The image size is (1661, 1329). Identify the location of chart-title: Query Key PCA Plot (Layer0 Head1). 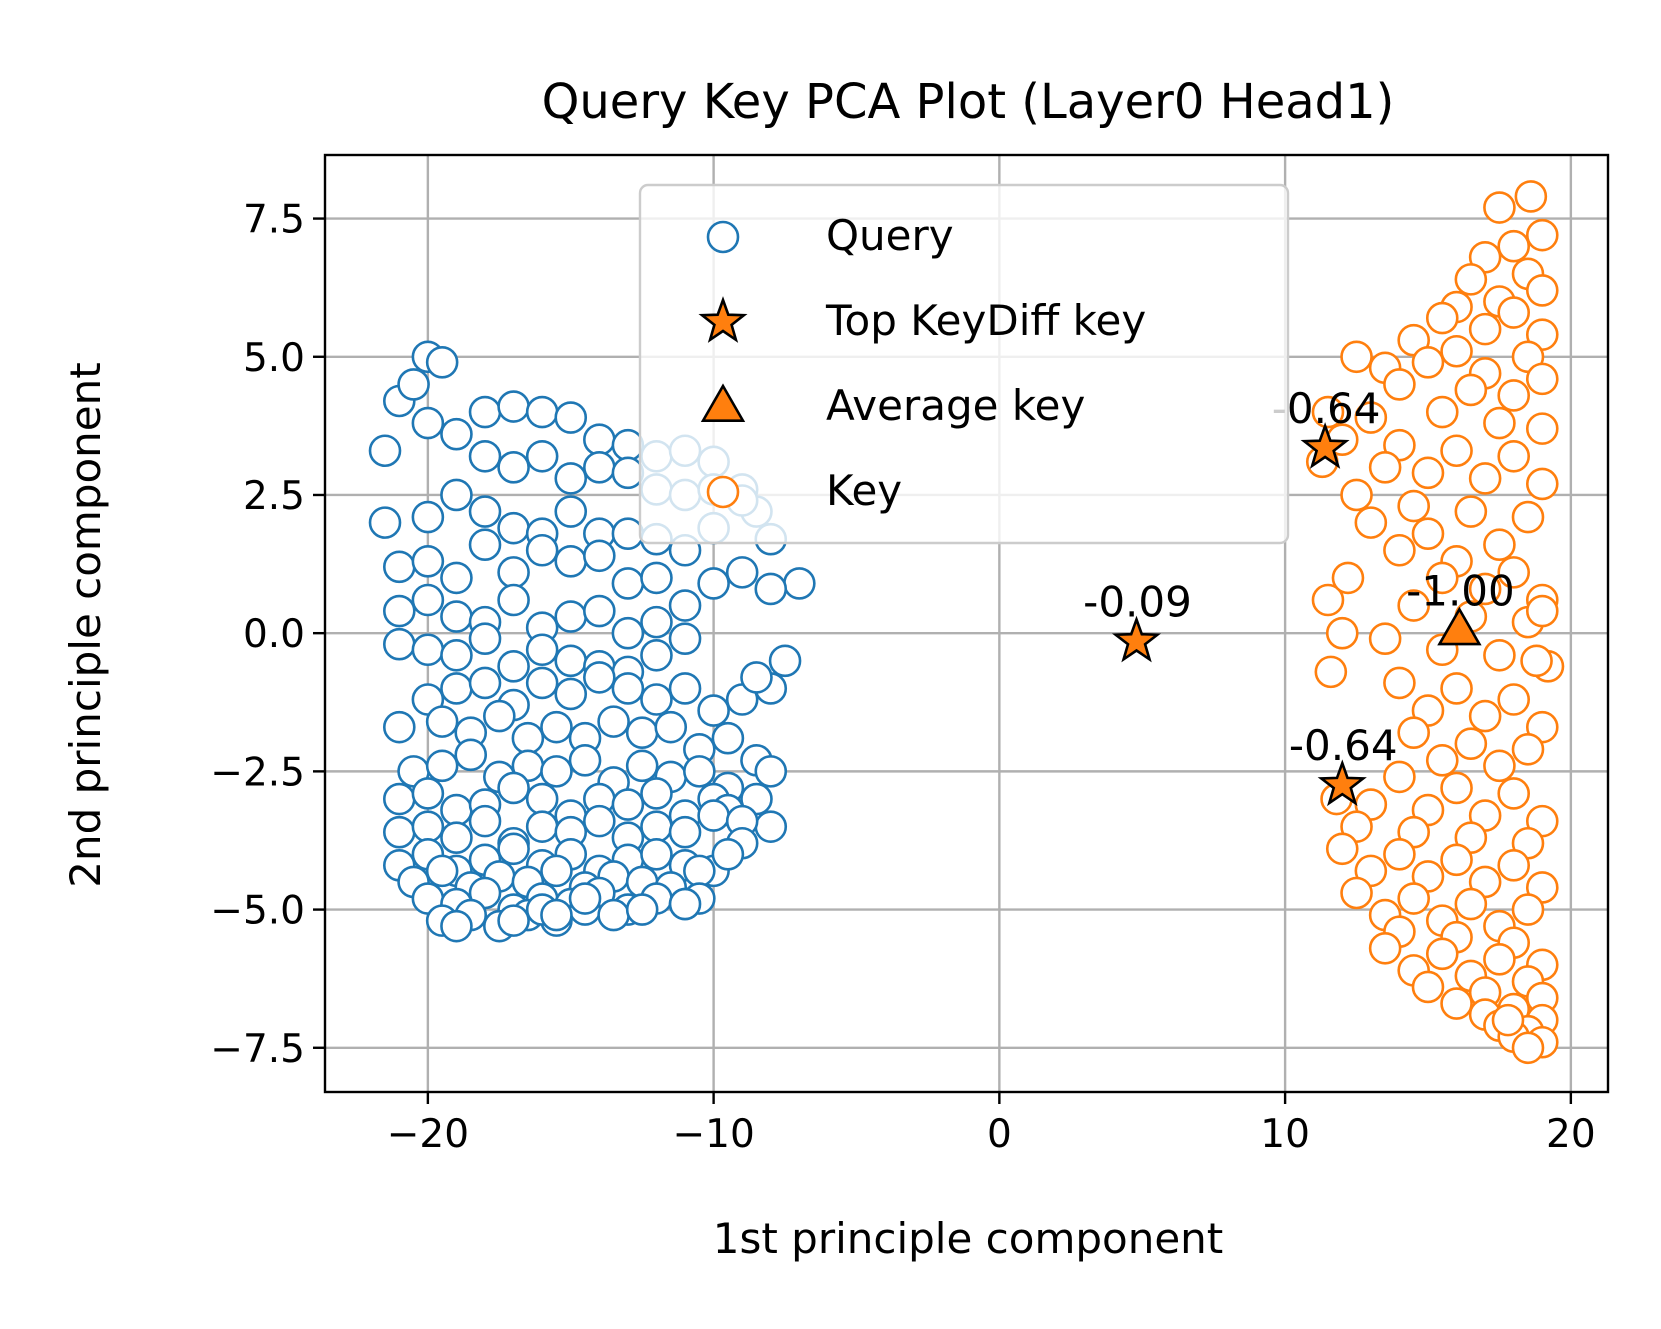
(968, 102).